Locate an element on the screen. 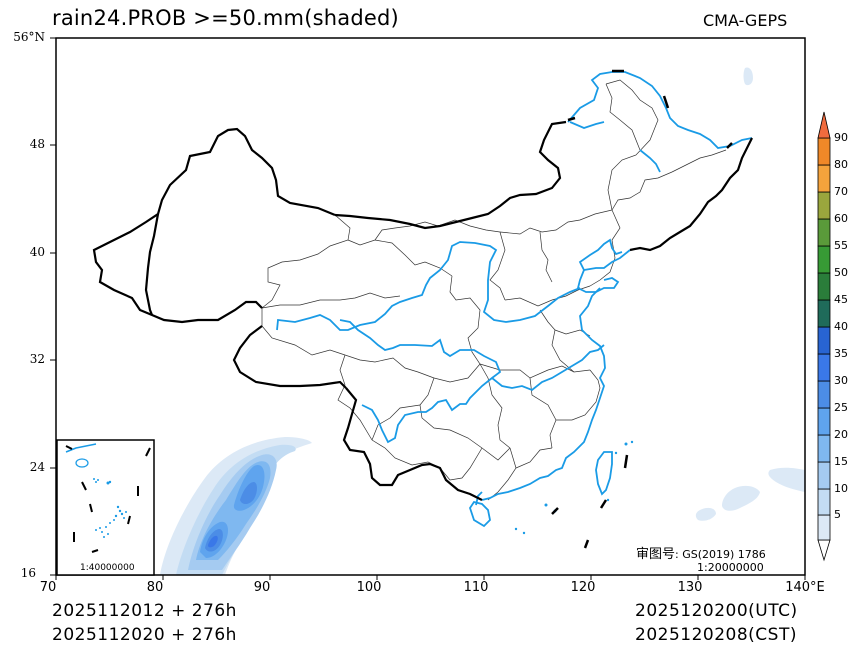 This screenshot has width=860, height=658. x-tick-80: 80 is located at coordinates (155, 587).